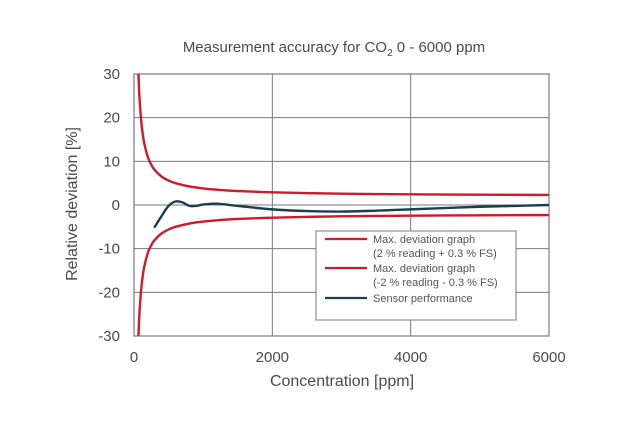 Image resolution: width=640 pixels, height=442 pixels. Describe the element at coordinates (548, 357) in the screenshot. I see `x-tick-label: 6000` at that location.